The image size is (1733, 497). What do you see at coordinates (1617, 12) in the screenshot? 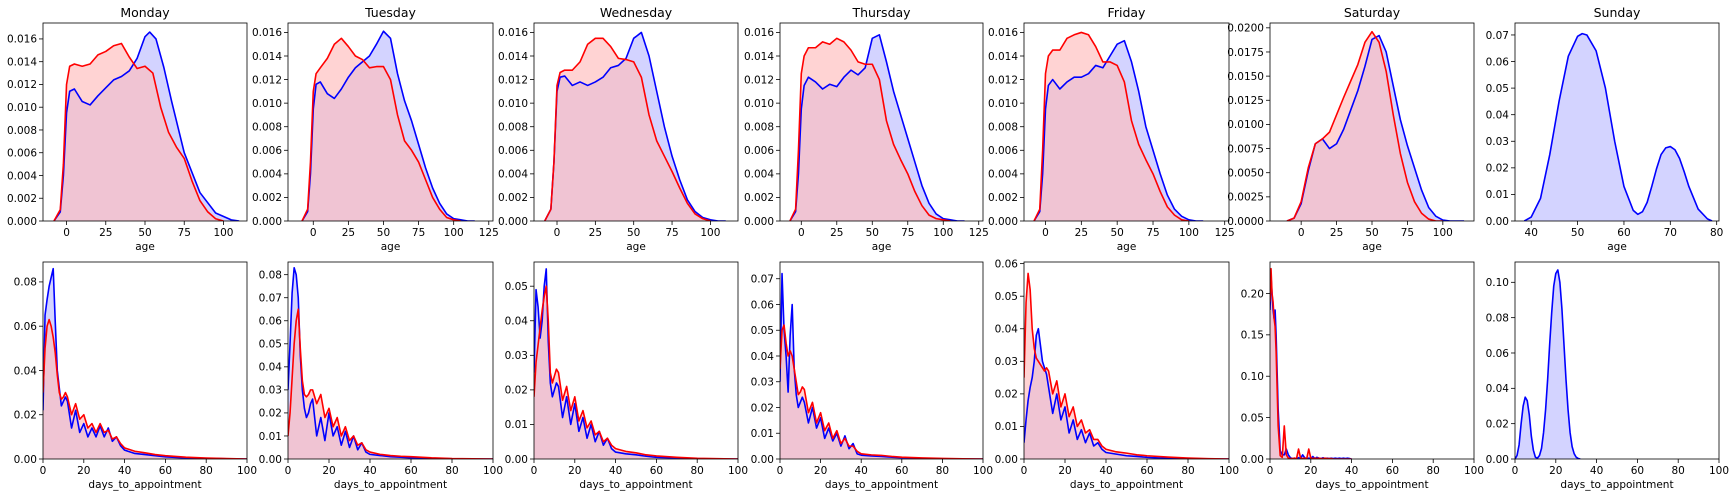
I see `subplot-title: Sunday` at bounding box center [1617, 12].